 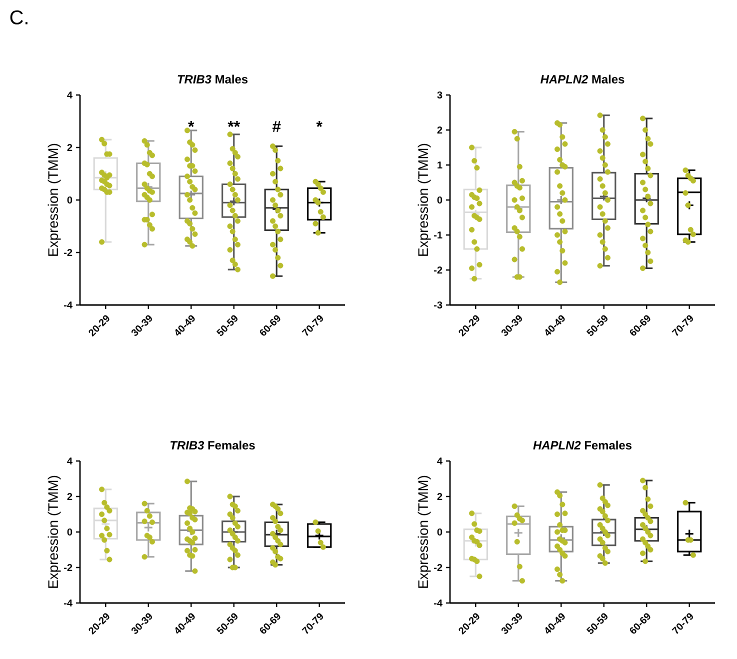 I want to click on y-tick-label: -1, so click(x=438, y=235).